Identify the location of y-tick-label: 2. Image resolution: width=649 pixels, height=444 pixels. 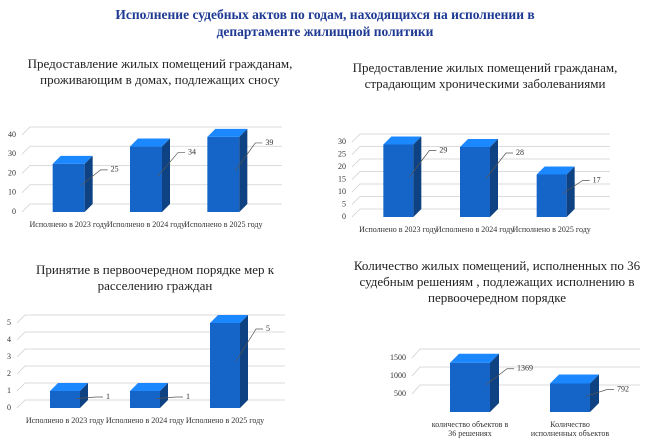
(9, 373).